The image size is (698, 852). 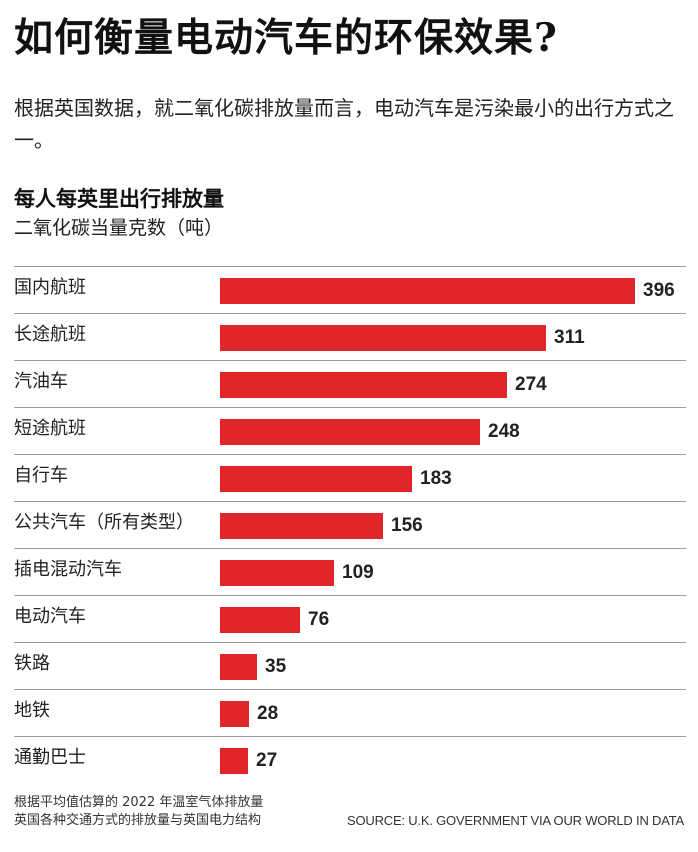 What do you see at coordinates (104, 522) in the screenshot?
I see `category-label: 公共汽车（所有类型）` at bounding box center [104, 522].